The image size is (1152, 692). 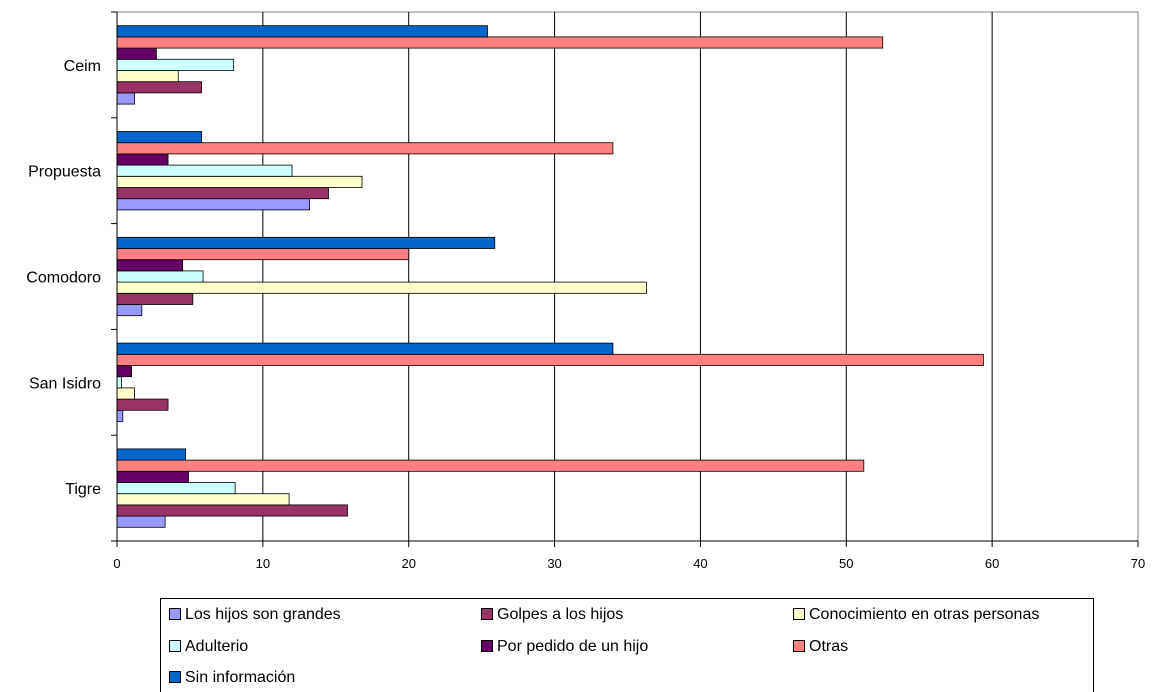 I want to click on legend-label: Otras, so click(x=829, y=646).